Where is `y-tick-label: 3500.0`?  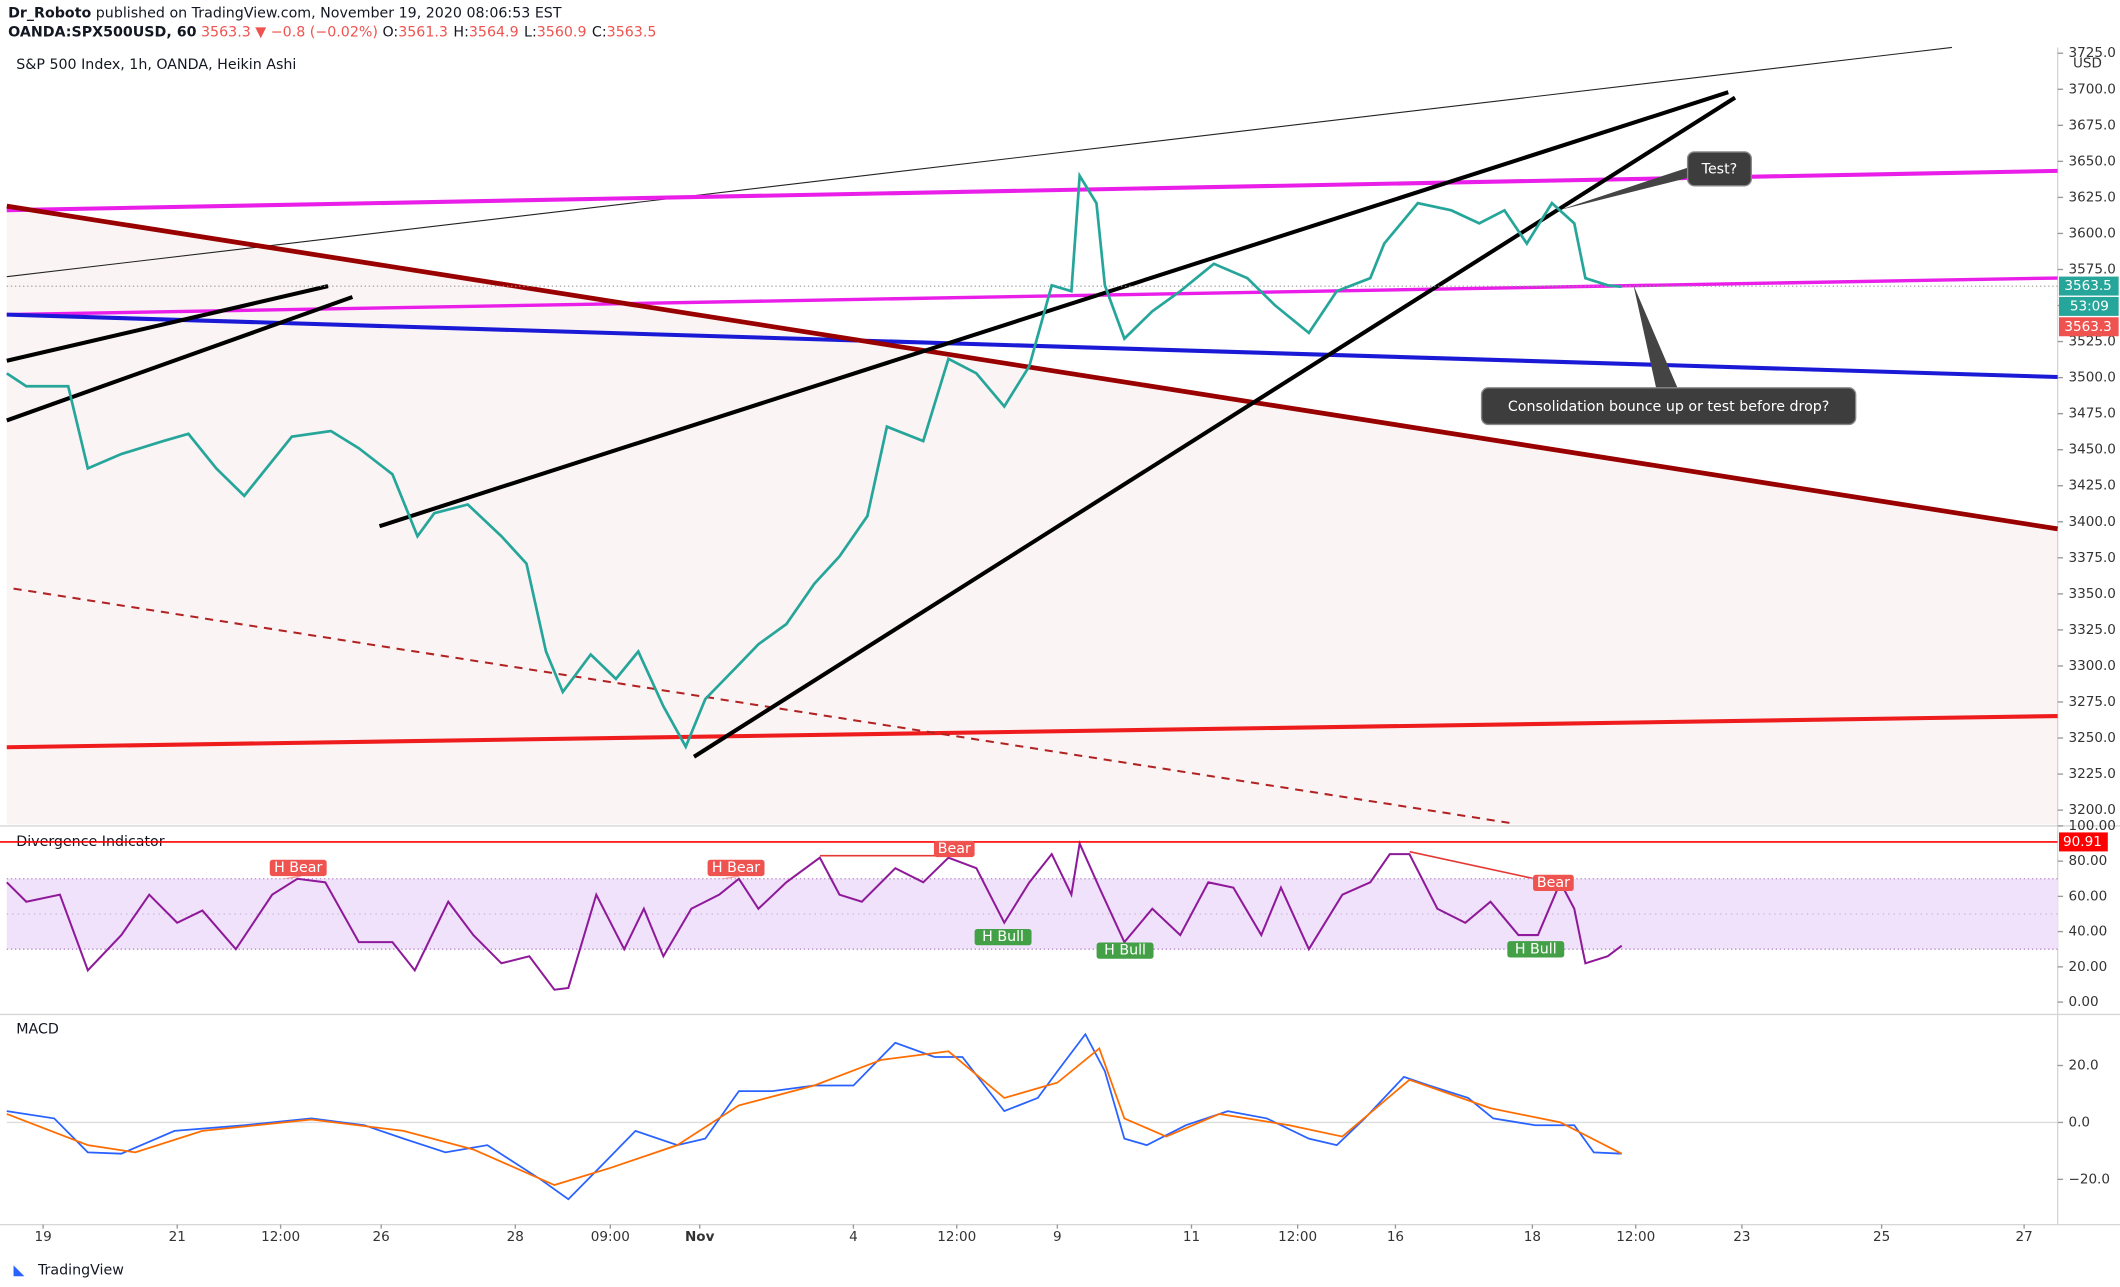 y-tick-label: 3500.0 is located at coordinates (2091, 378).